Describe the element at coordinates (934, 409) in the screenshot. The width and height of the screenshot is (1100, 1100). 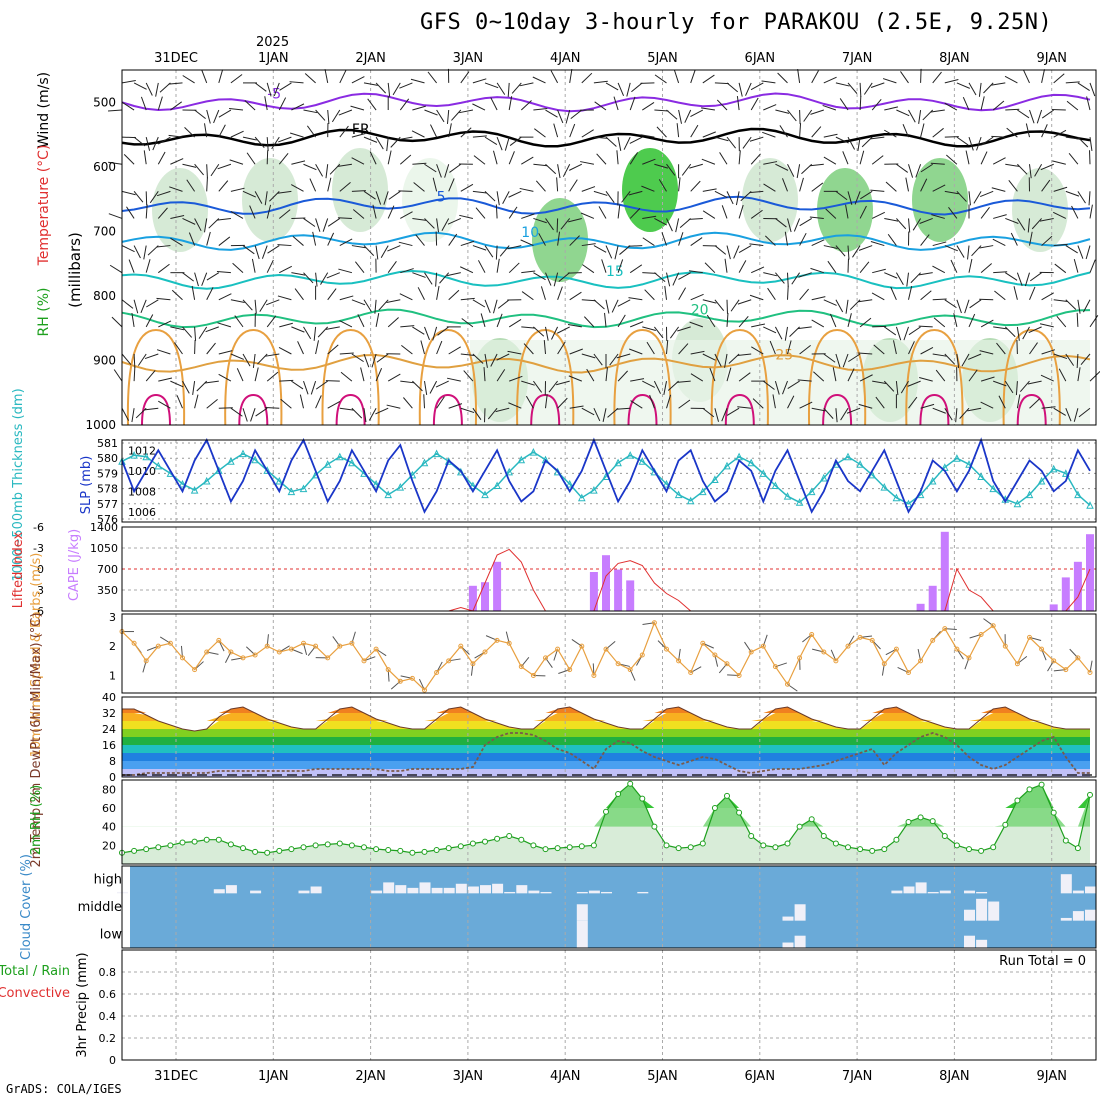
I see `temperature-contour` at that location.